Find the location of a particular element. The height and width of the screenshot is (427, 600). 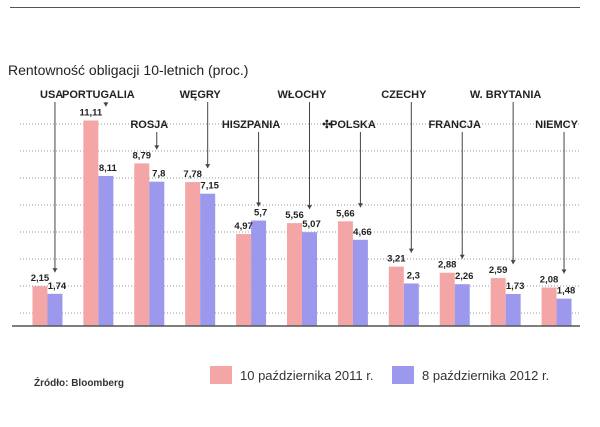

value-label-2012: 7,15 is located at coordinates (209, 186).